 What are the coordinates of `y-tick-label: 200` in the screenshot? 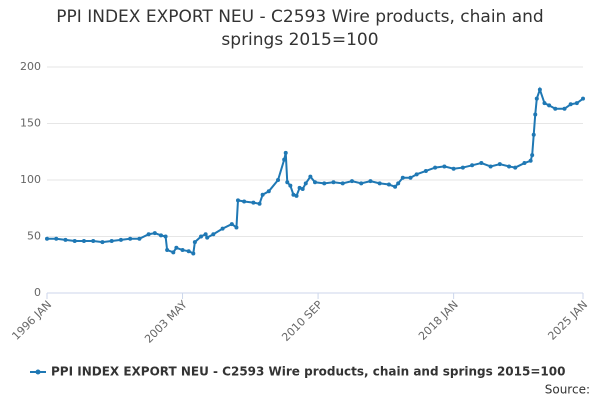 It's located at (30, 66).